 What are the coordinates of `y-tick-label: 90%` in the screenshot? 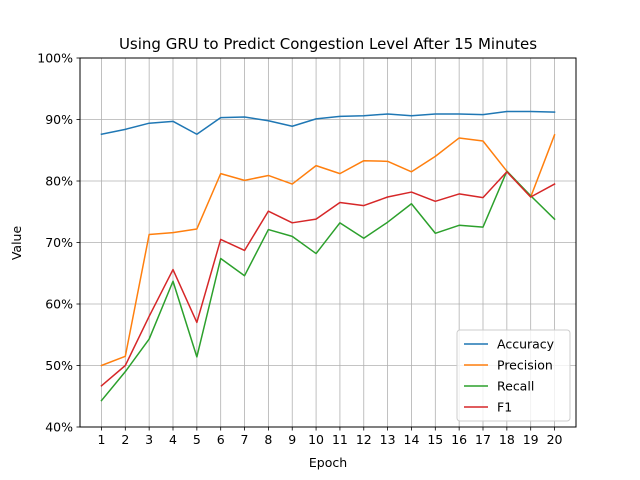 It's located at (59, 119).